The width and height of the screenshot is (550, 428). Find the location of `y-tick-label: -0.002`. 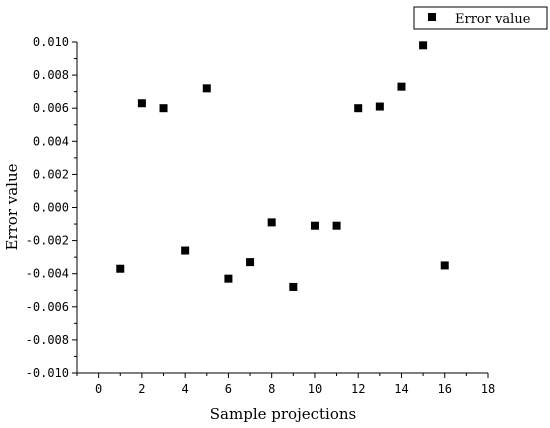

y-tick-label: -0.002 is located at coordinates (47, 241).